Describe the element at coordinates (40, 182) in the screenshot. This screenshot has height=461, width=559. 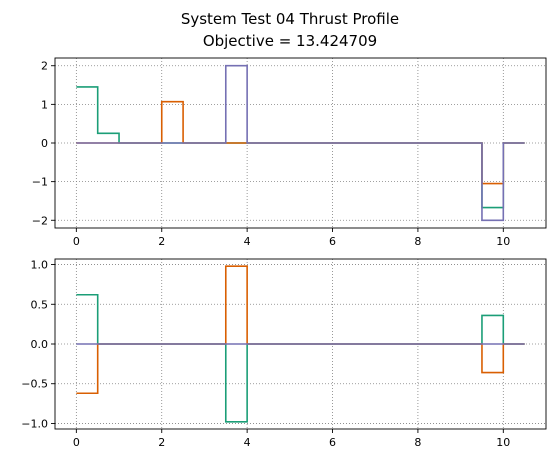
I see `y-tick-label: −1` at that location.